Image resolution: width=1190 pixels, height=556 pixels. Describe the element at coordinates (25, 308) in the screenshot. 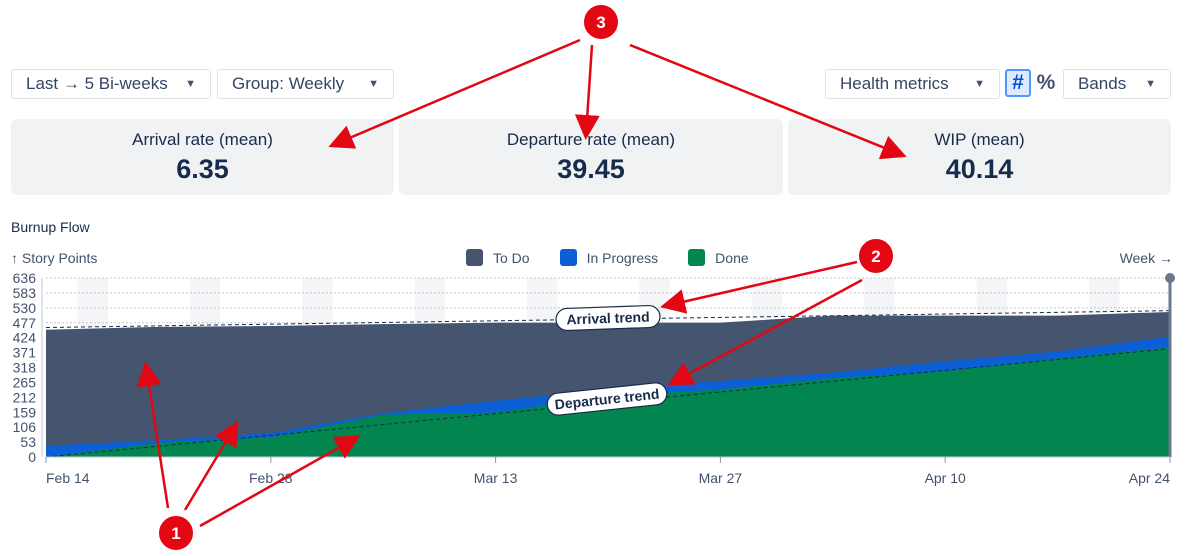

I see `y-tick-label: 530` at that location.